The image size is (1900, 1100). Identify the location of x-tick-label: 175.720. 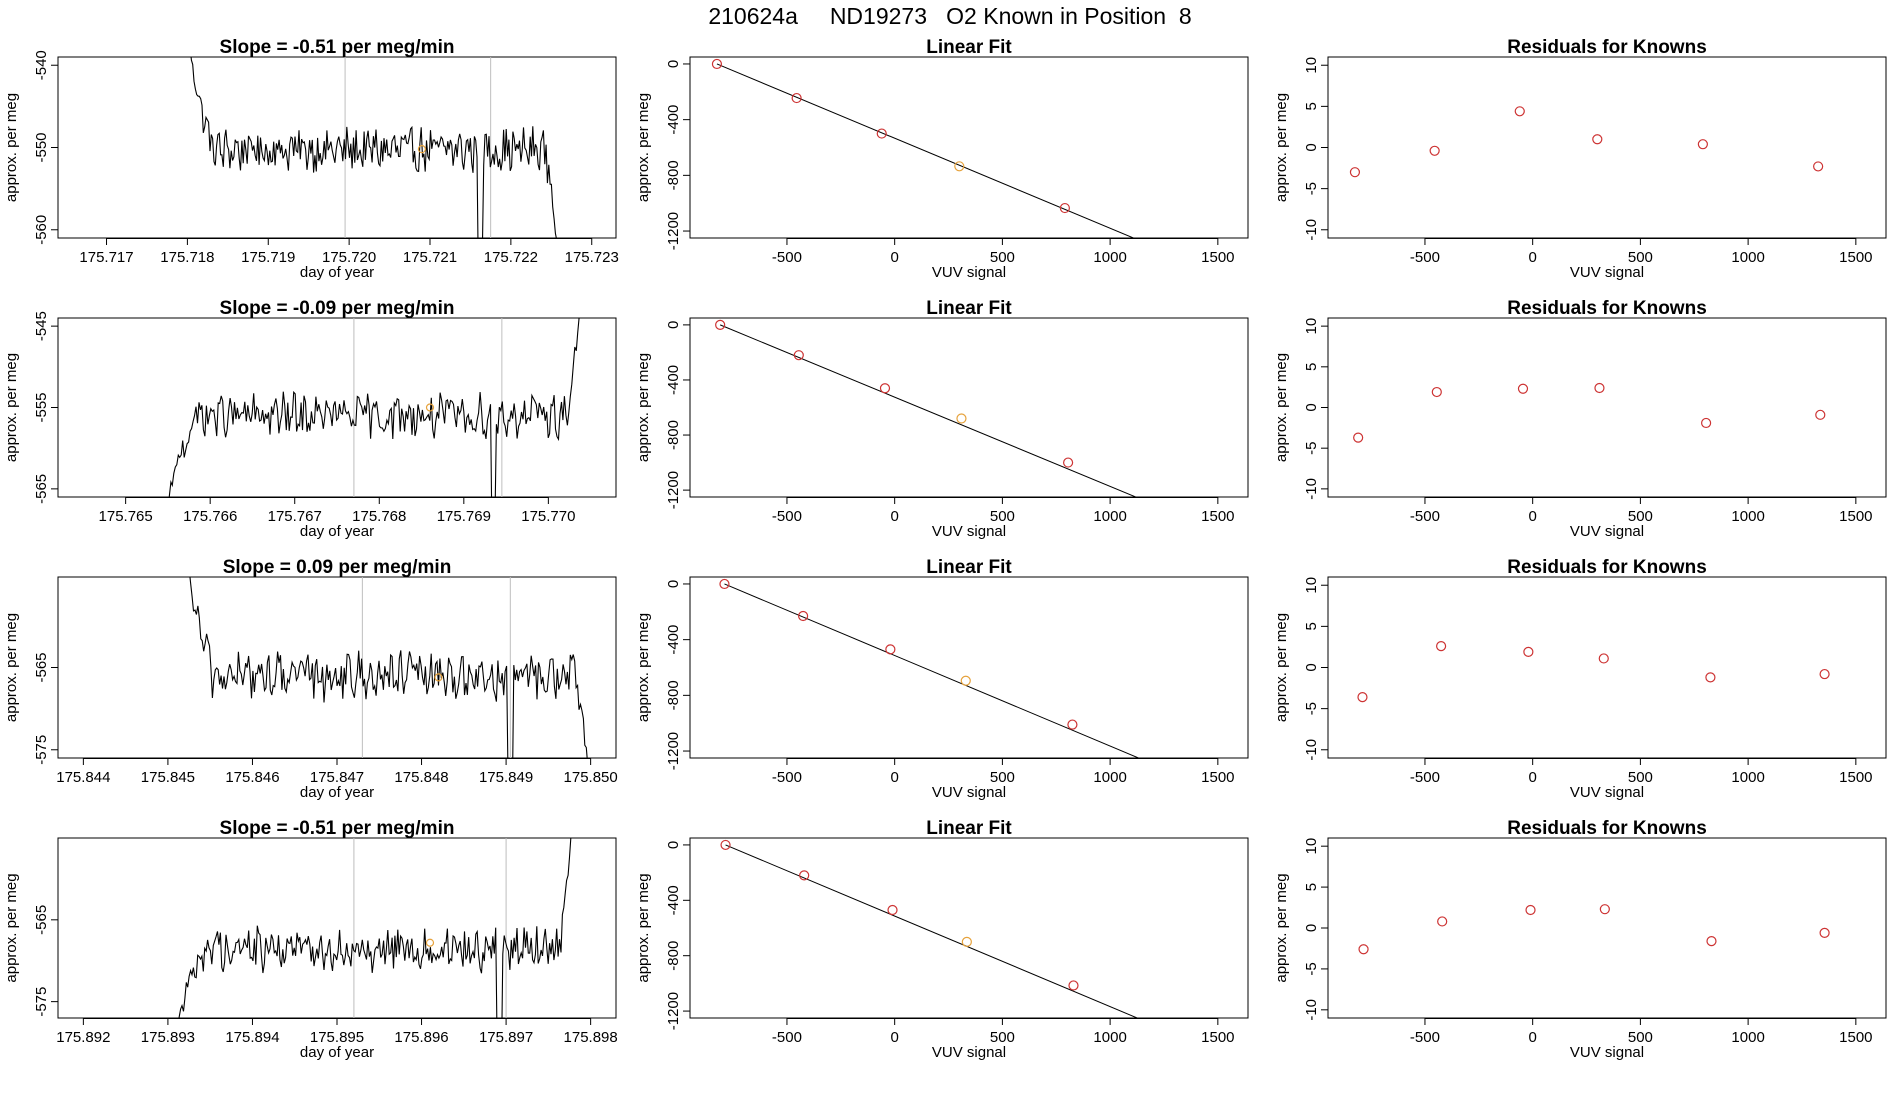
(349, 257).